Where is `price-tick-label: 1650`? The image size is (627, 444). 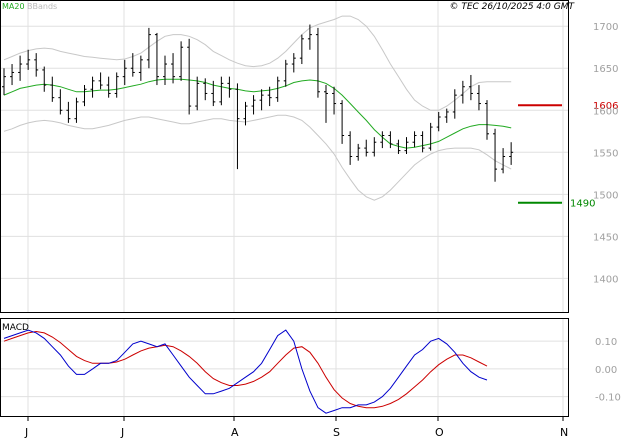
price-tick-label: 1650 is located at coordinates (605, 69).